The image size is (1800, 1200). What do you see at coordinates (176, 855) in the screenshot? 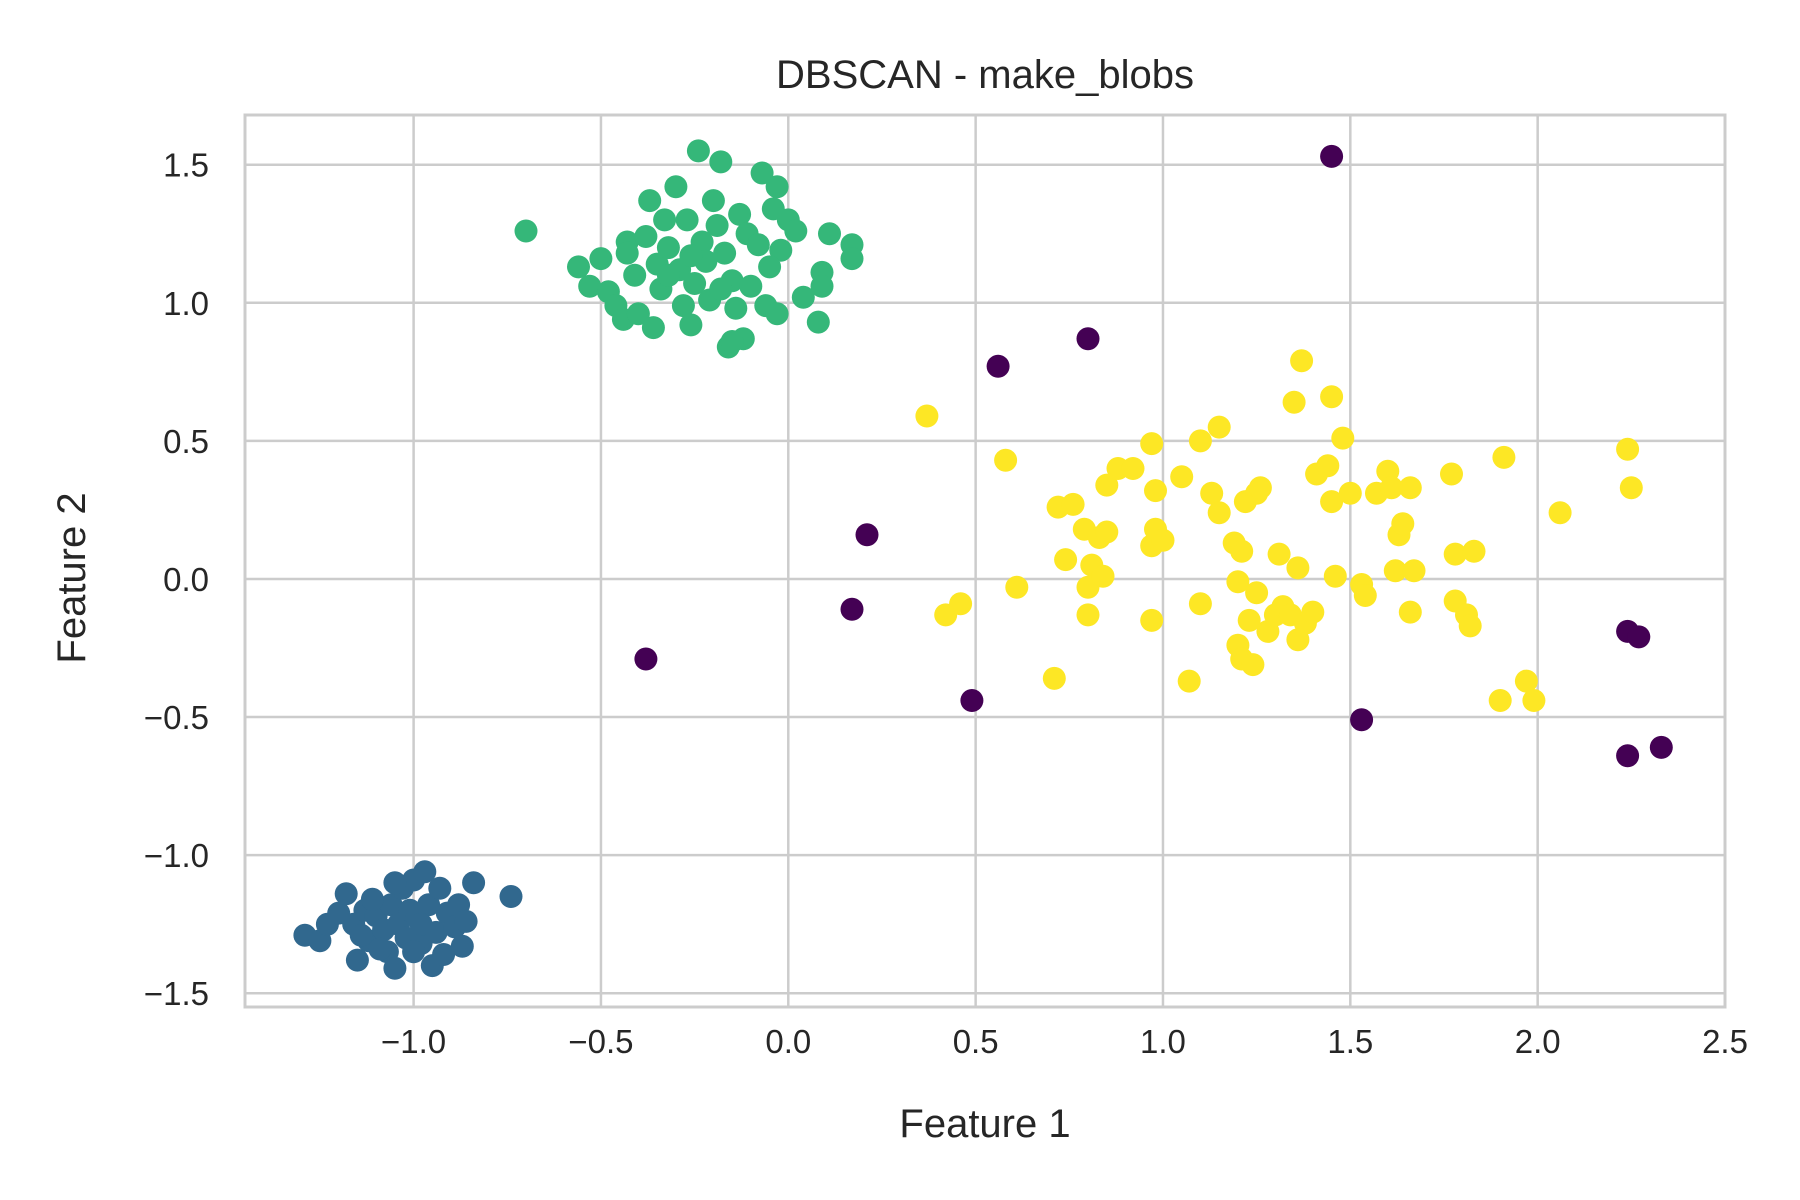
I see `y-tick-label: −1.0` at bounding box center [176, 855].